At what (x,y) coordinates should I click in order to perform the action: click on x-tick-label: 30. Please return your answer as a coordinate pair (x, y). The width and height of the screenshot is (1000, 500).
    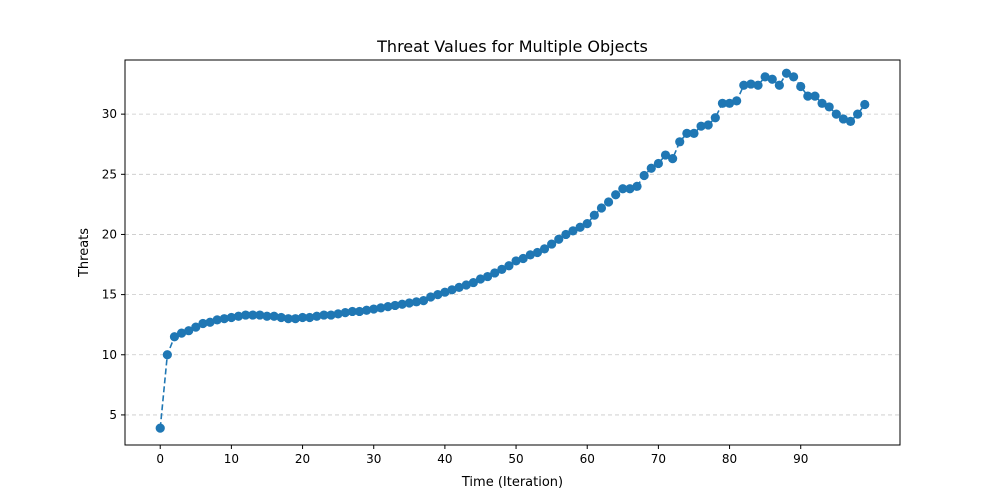
    Looking at the image, I should click on (373, 459).